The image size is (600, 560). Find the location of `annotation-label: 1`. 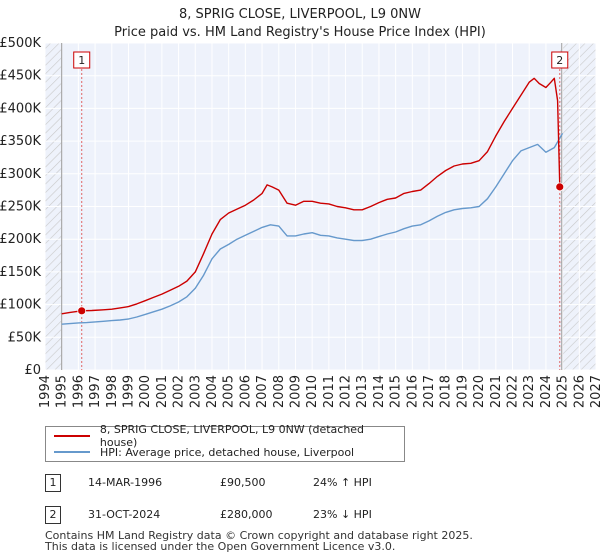

annotation-label: 1 is located at coordinates (81, 60).